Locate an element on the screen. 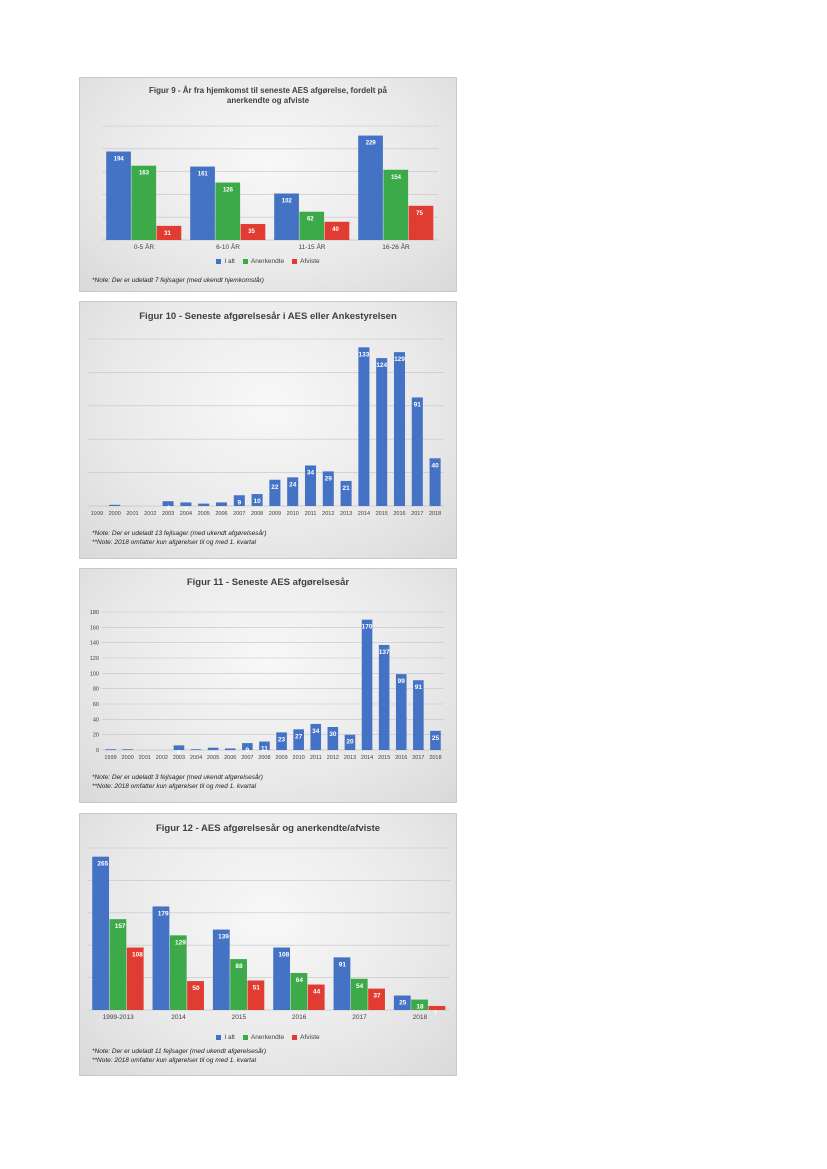 The image size is (827, 1169). x-tick-label: 16-26 ÅR is located at coordinates (396, 246).